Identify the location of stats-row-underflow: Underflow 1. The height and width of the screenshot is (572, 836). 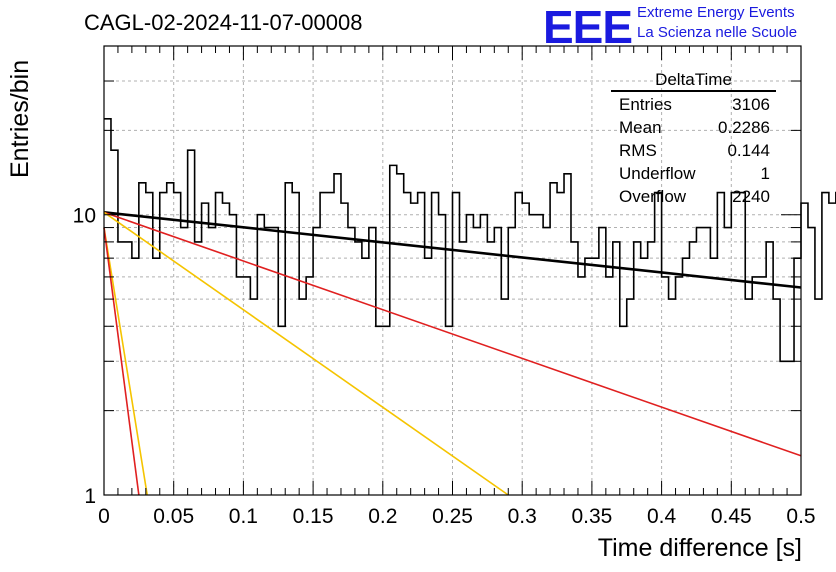
(693, 173).